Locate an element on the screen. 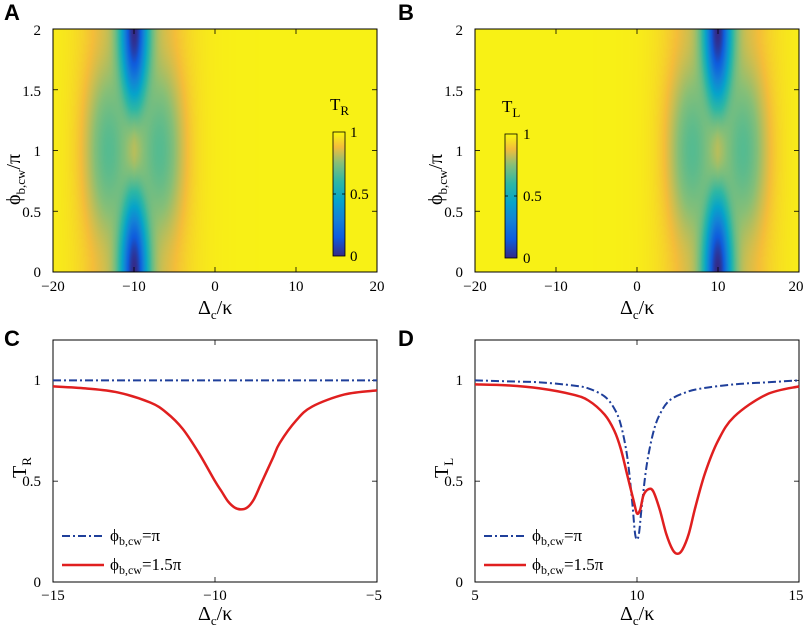  panel-a-xlabel: Δc/κ is located at coordinates (215, 309).